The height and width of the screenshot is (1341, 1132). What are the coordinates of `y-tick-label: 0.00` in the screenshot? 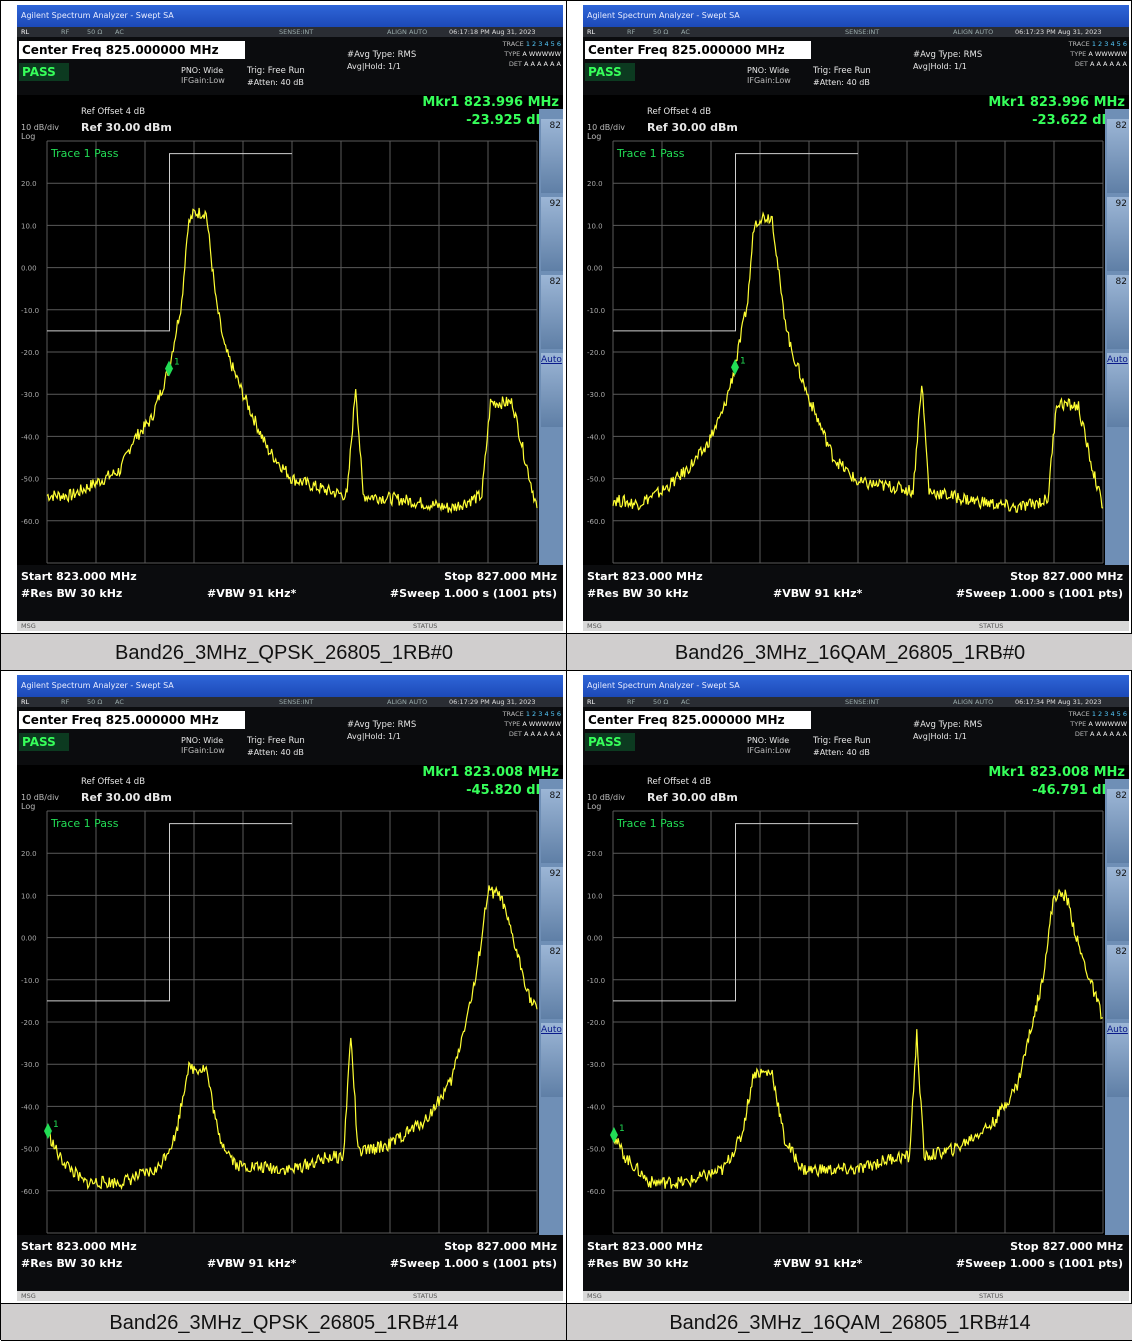 It's located at (29, 939).